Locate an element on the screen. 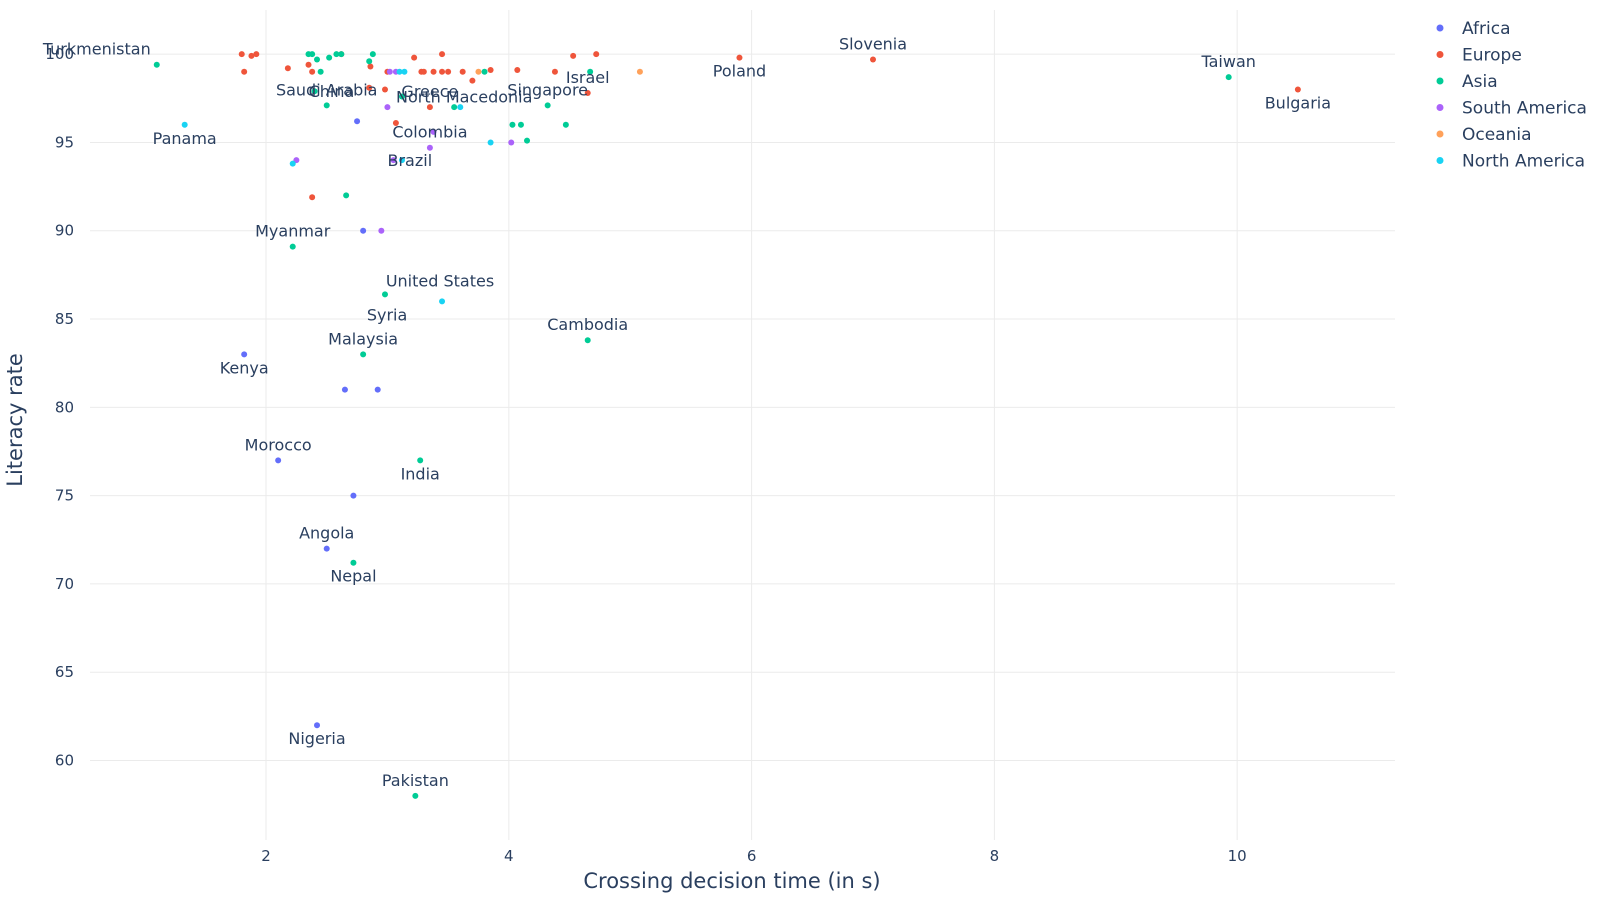 This screenshot has width=1600, height=900. legend-item: Oceania is located at coordinates (1484, 135).